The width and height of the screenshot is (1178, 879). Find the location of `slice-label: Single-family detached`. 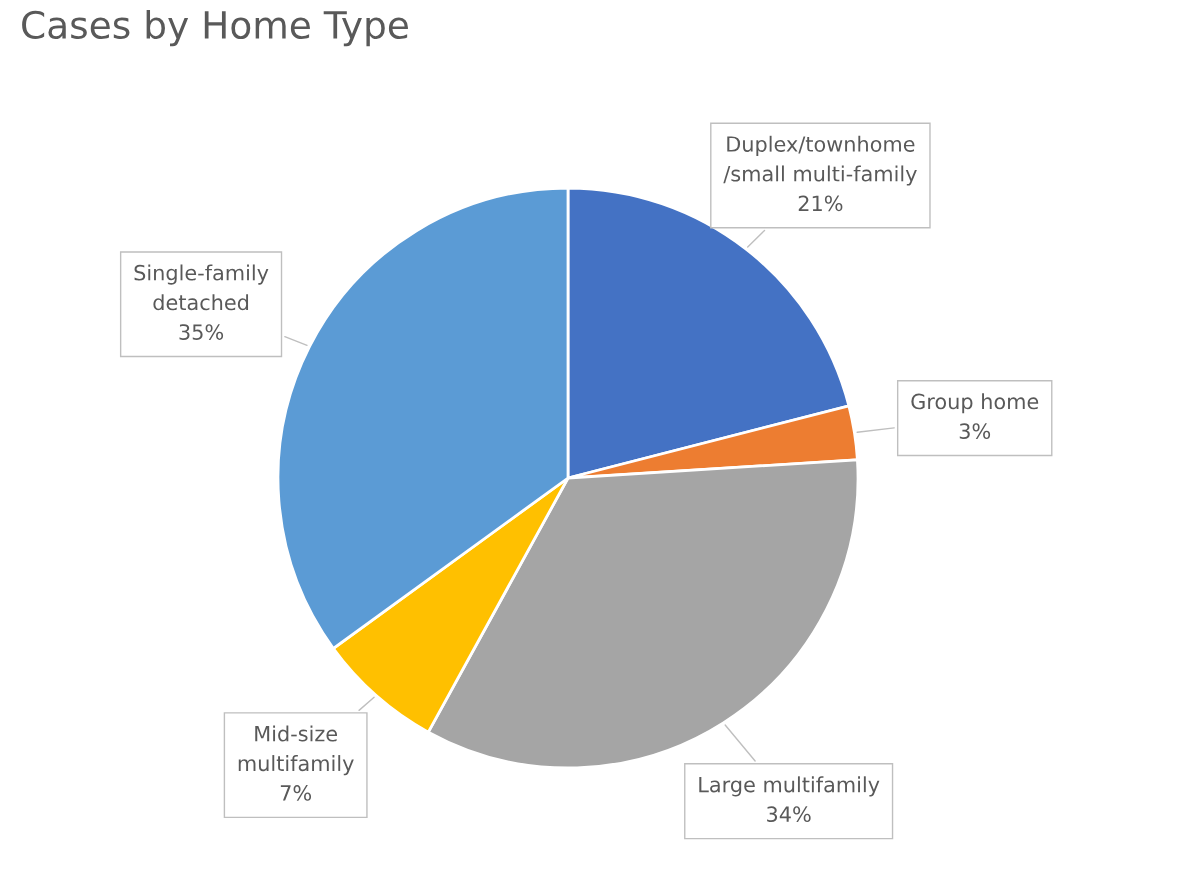

slice-label: Single-family detached is located at coordinates (201, 287).